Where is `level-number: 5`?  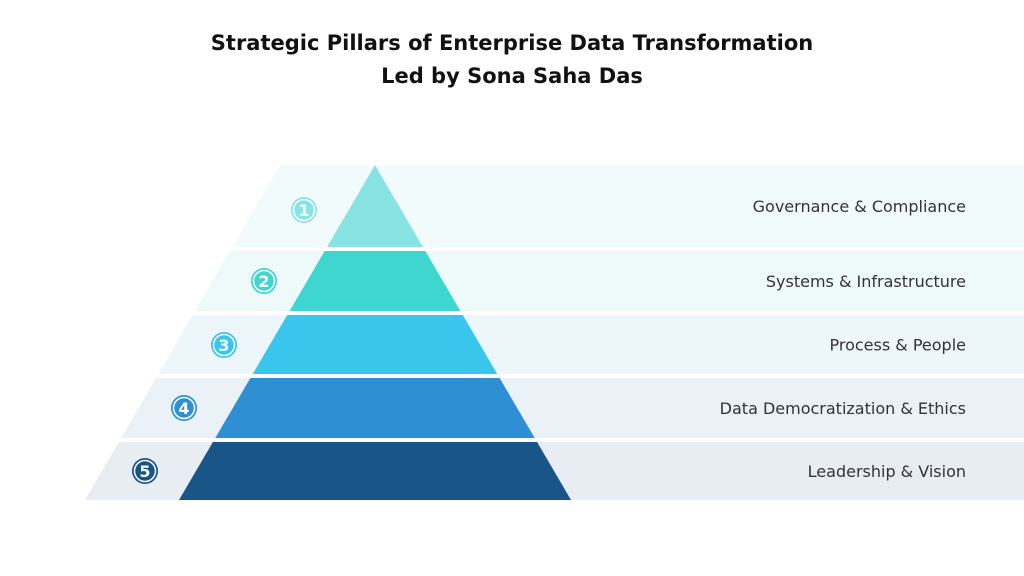
level-number: 5 is located at coordinates (144, 471).